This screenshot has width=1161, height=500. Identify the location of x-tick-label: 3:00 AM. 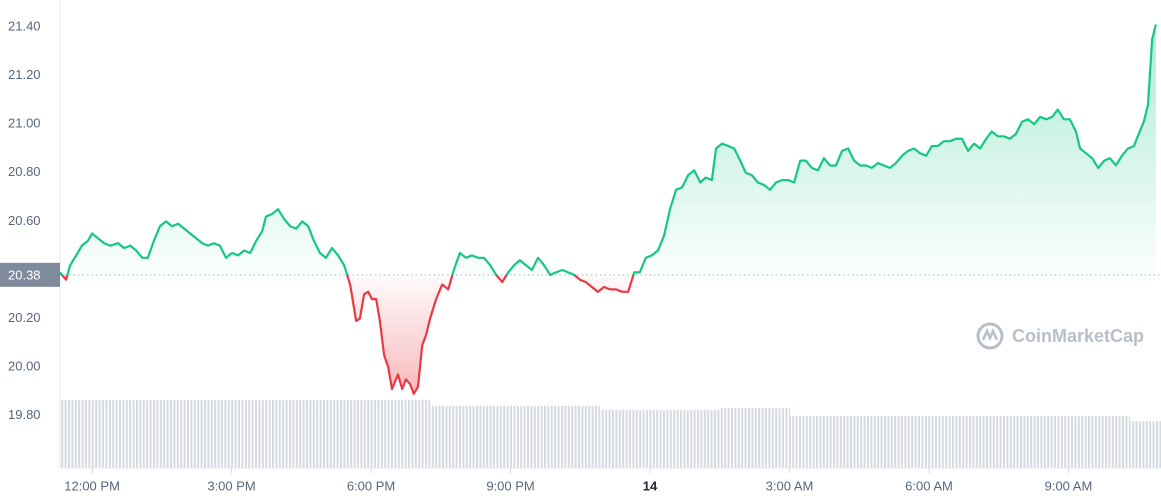
(790, 485).